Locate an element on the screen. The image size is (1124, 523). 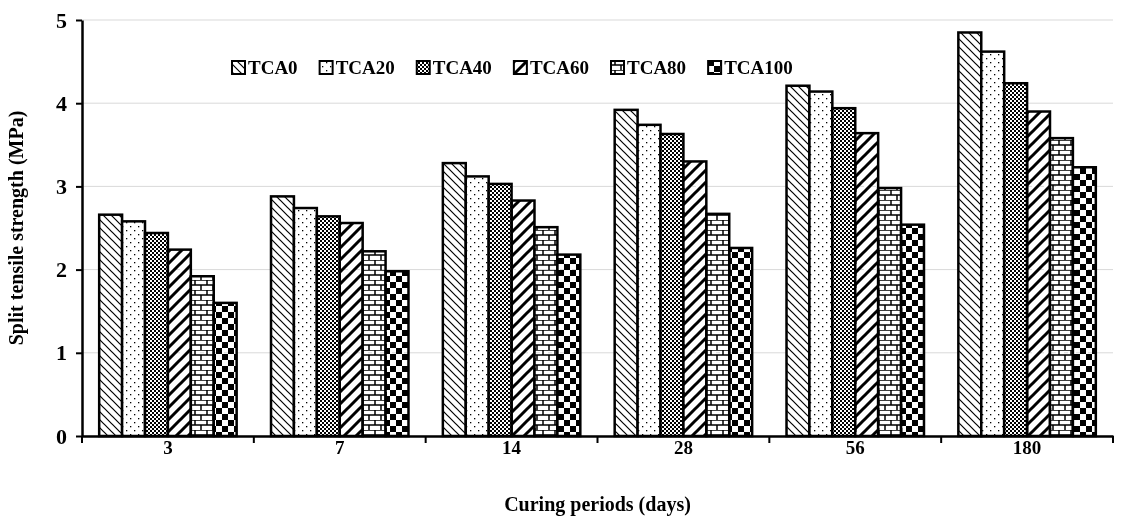
y-tick-label: 1 is located at coordinates (61, 353).